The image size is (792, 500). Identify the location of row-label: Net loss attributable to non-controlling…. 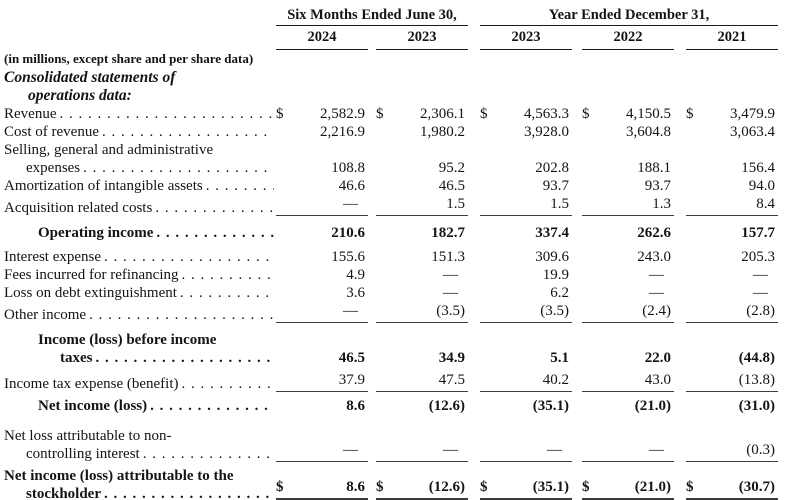
(139, 445).